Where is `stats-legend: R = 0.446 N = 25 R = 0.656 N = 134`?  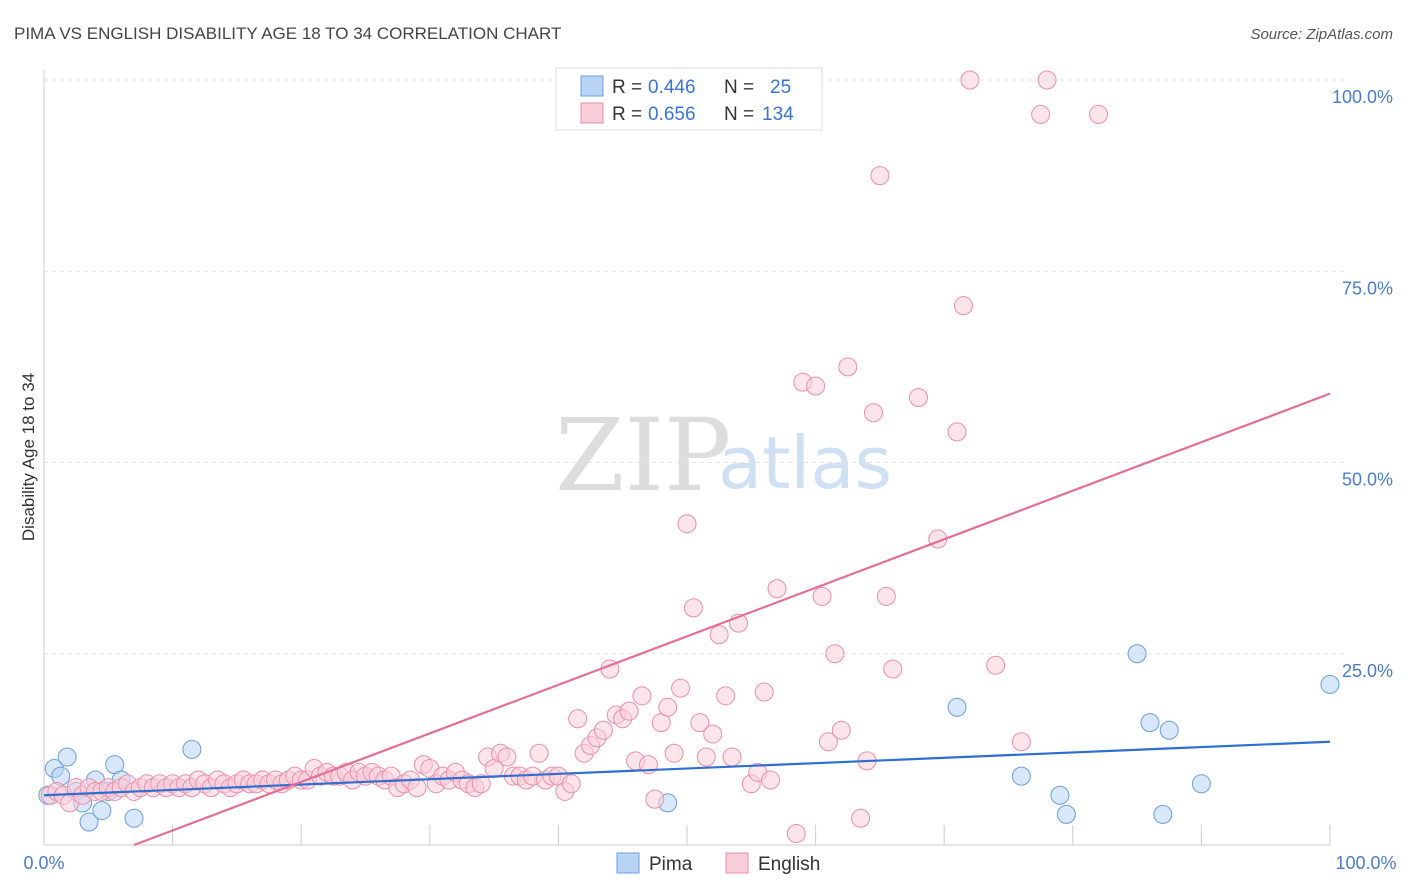 stats-legend: R = 0.446 N = 25 R = 0.656 N = 134 is located at coordinates (689, 99).